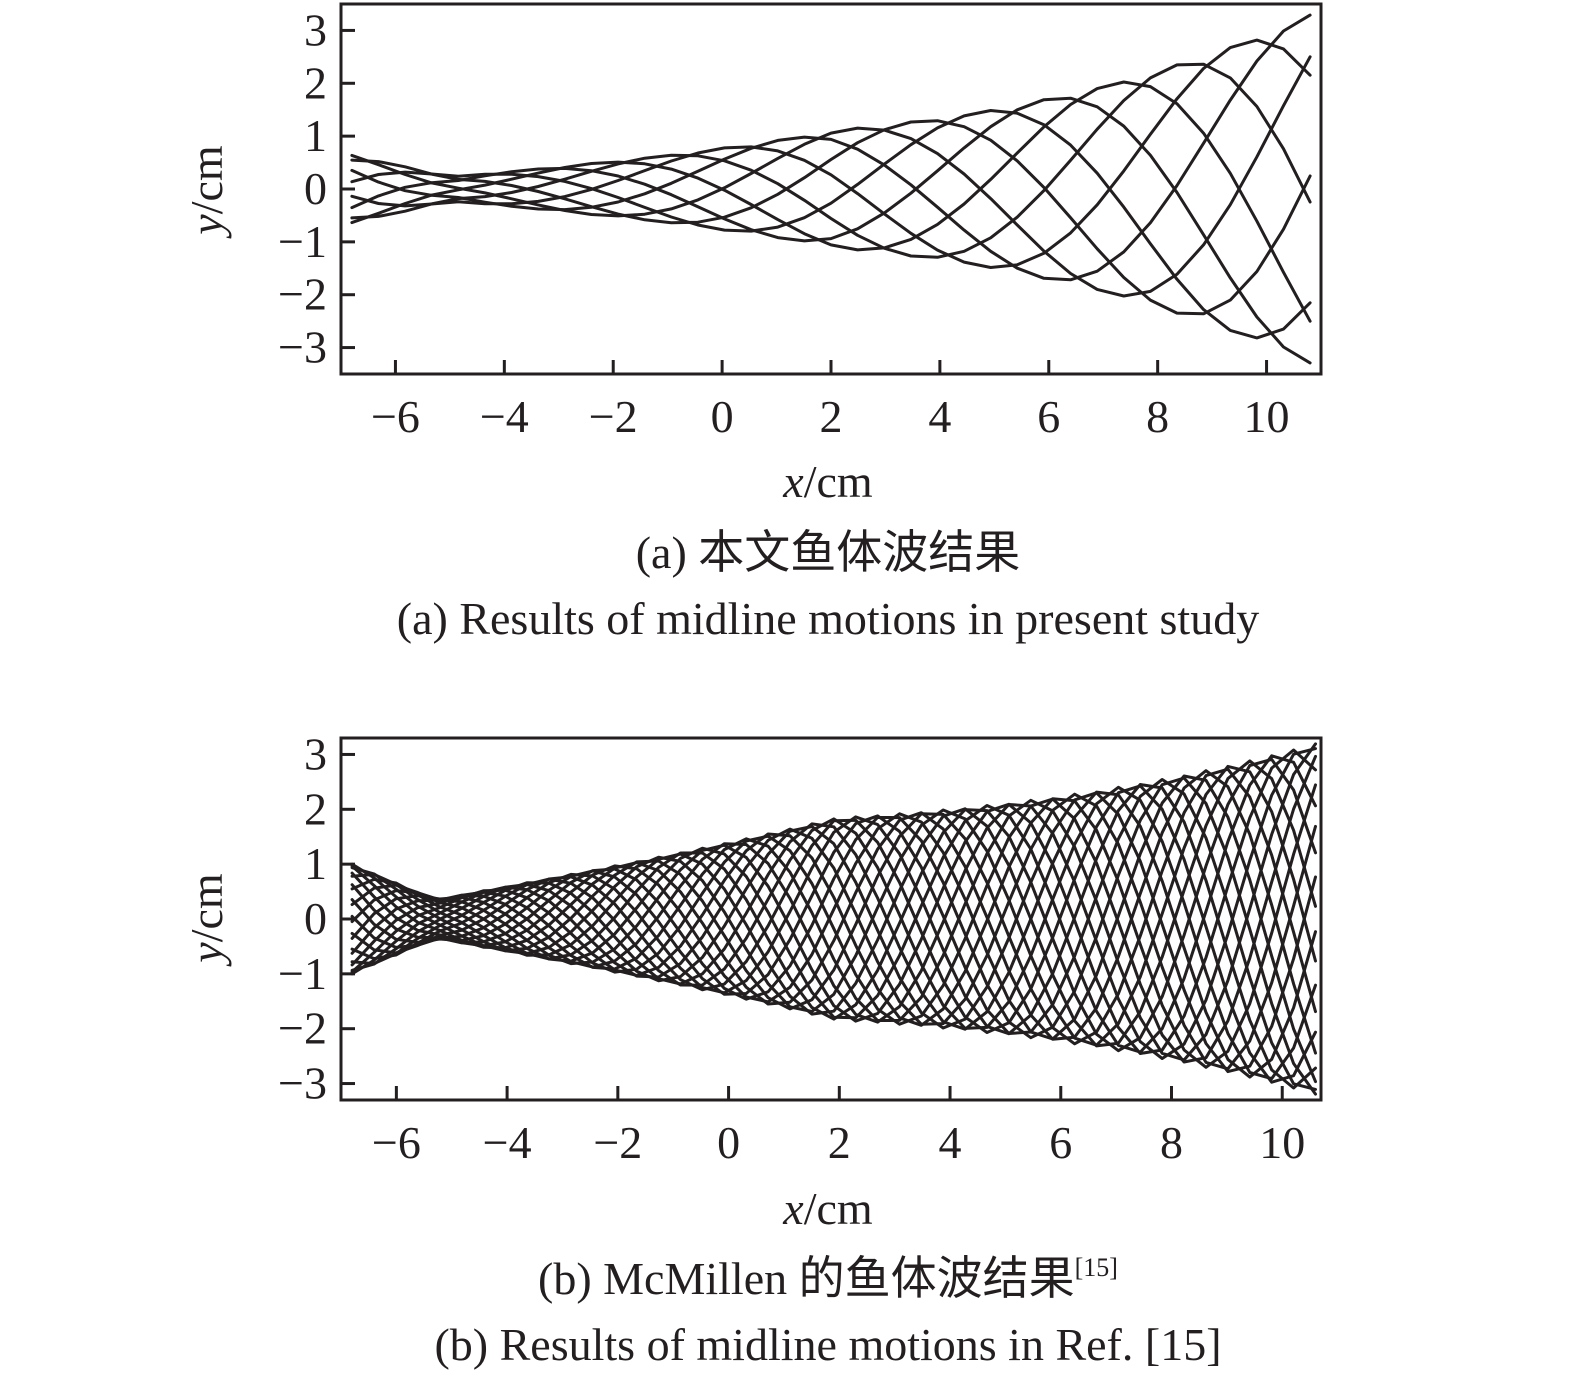  I want to click on panel-a-x-ticks, so click(831, 367).